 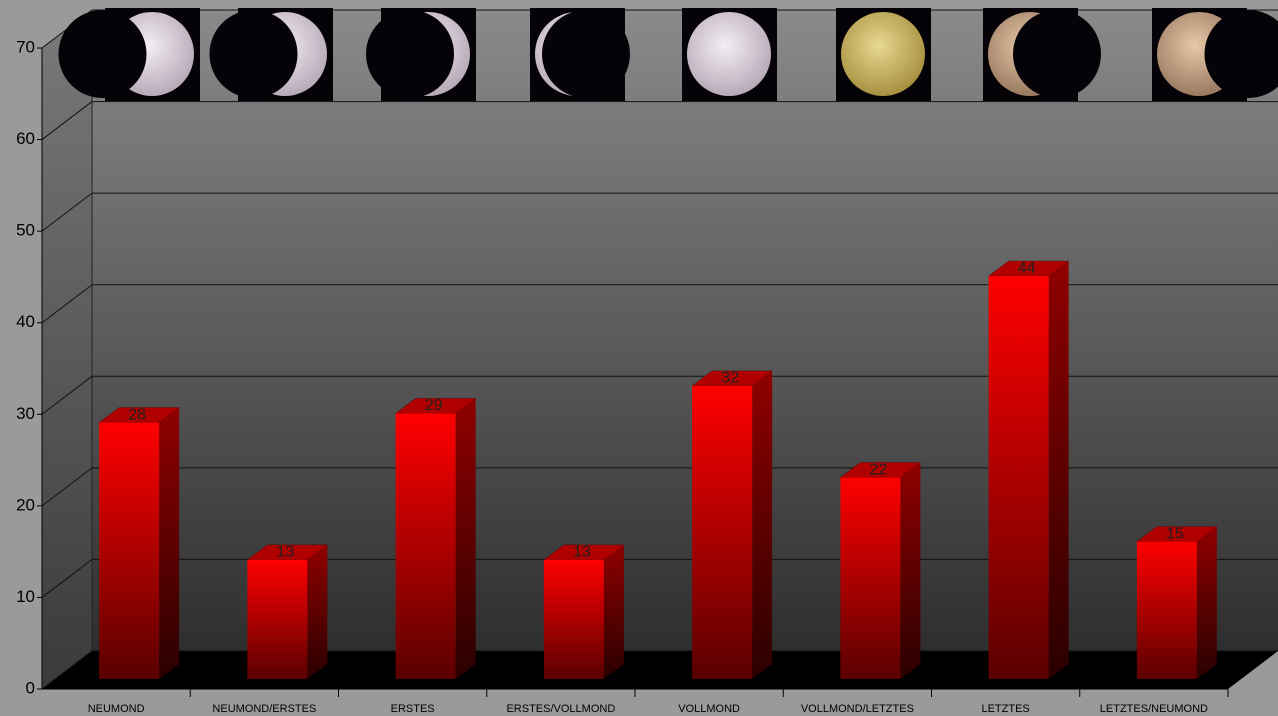 I want to click on y-tick-label: 20, so click(x=25, y=504).